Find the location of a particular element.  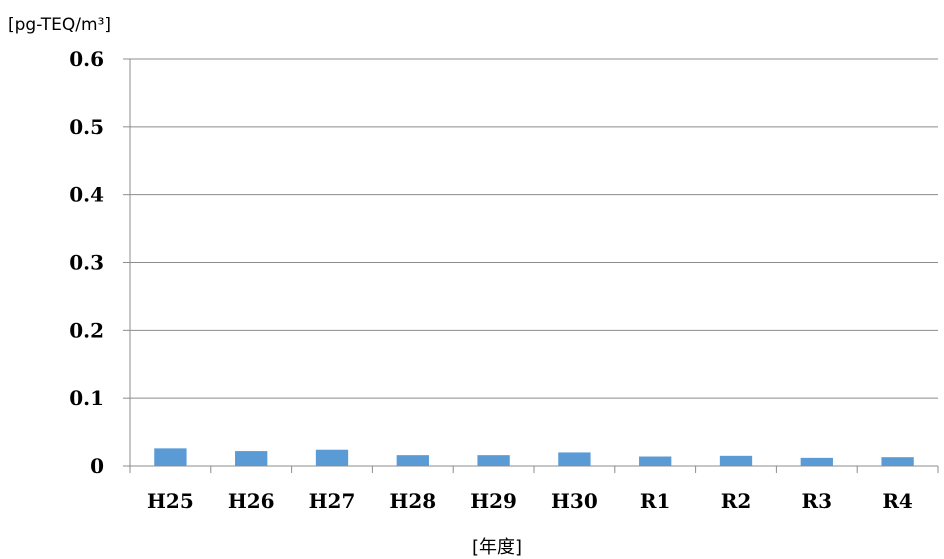

x-tick-label: R2 is located at coordinates (736, 501).